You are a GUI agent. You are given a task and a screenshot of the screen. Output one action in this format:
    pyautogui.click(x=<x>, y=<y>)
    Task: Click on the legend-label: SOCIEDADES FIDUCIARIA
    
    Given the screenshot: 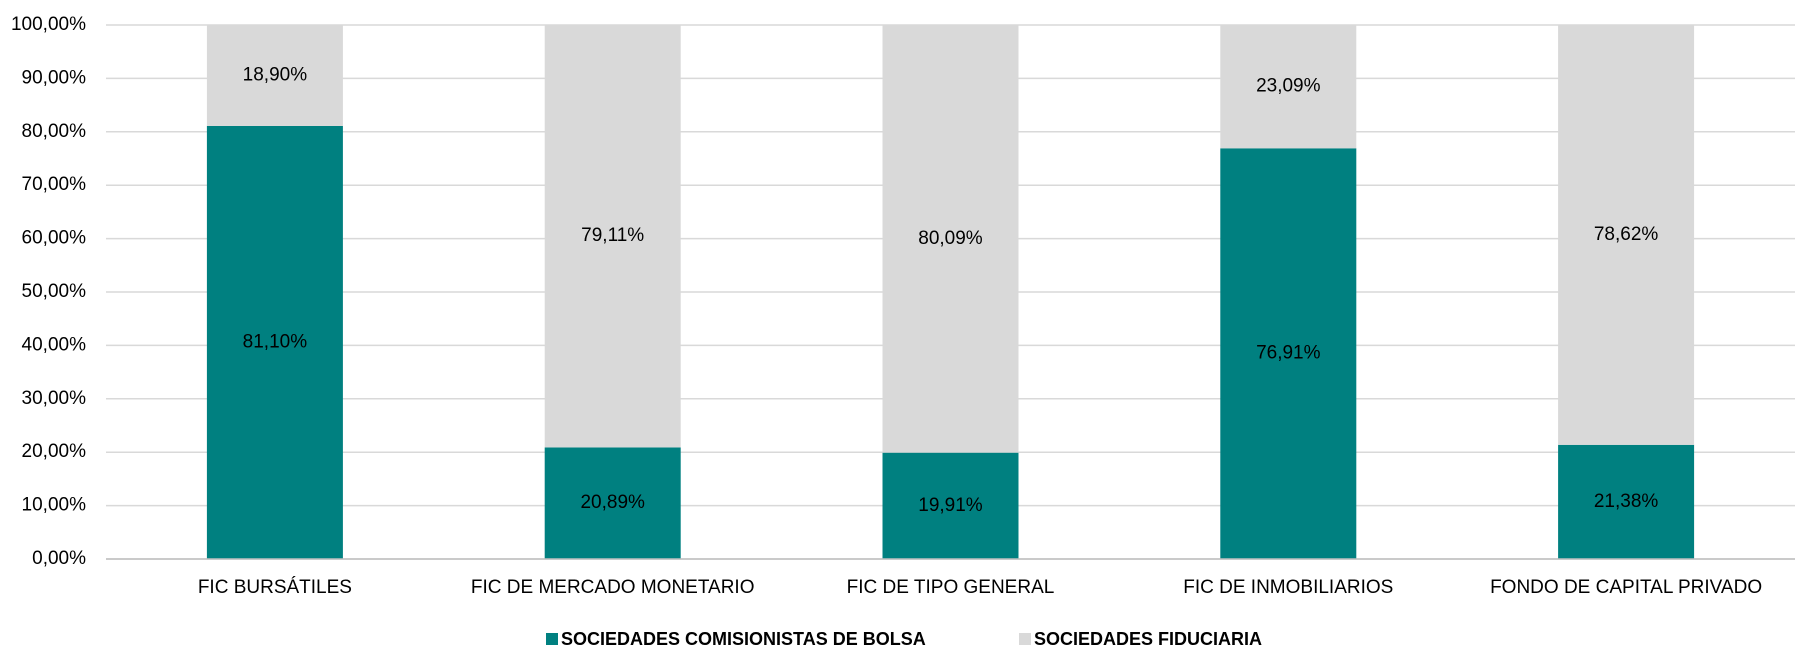 What is the action you would take?
    pyautogui.click(x=1148, y=639)
    